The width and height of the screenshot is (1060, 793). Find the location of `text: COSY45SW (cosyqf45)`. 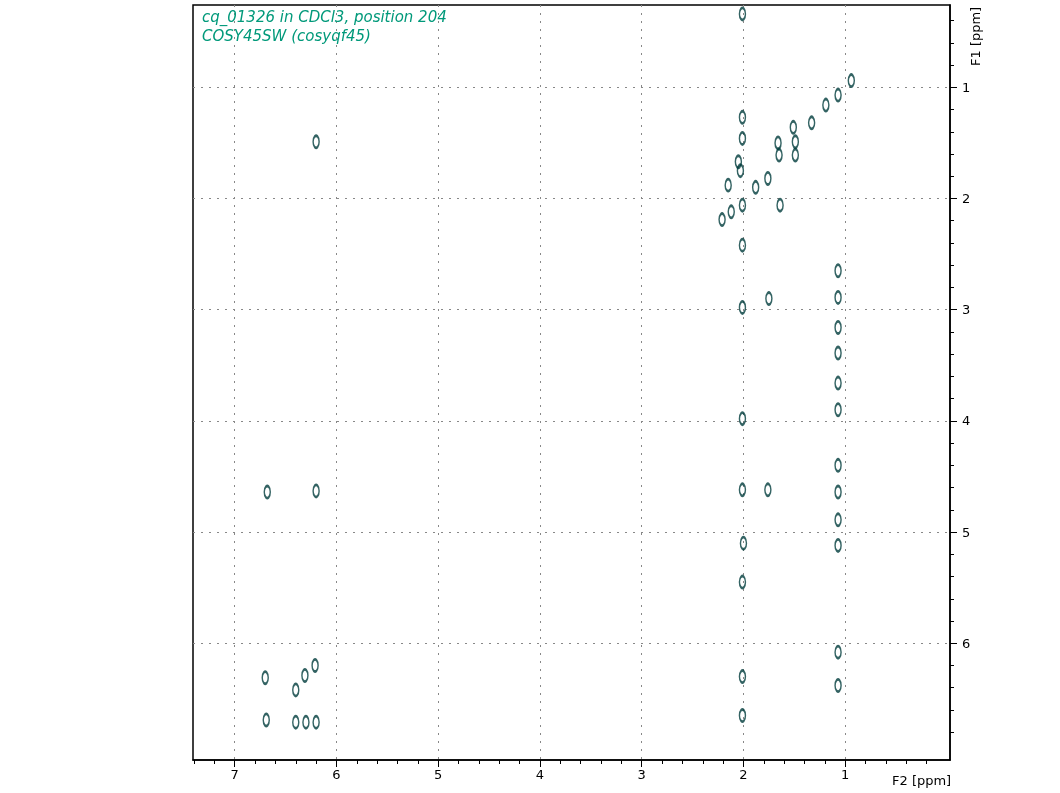

text: COSY45SW (cosyqf45) is located at coordinates (286, 35).